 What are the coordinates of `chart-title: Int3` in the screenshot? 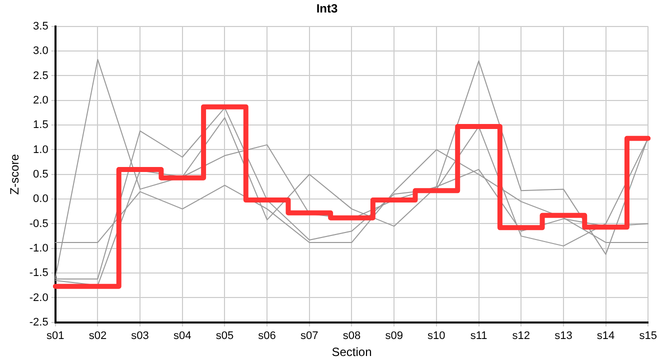 It's located at (327, 9).